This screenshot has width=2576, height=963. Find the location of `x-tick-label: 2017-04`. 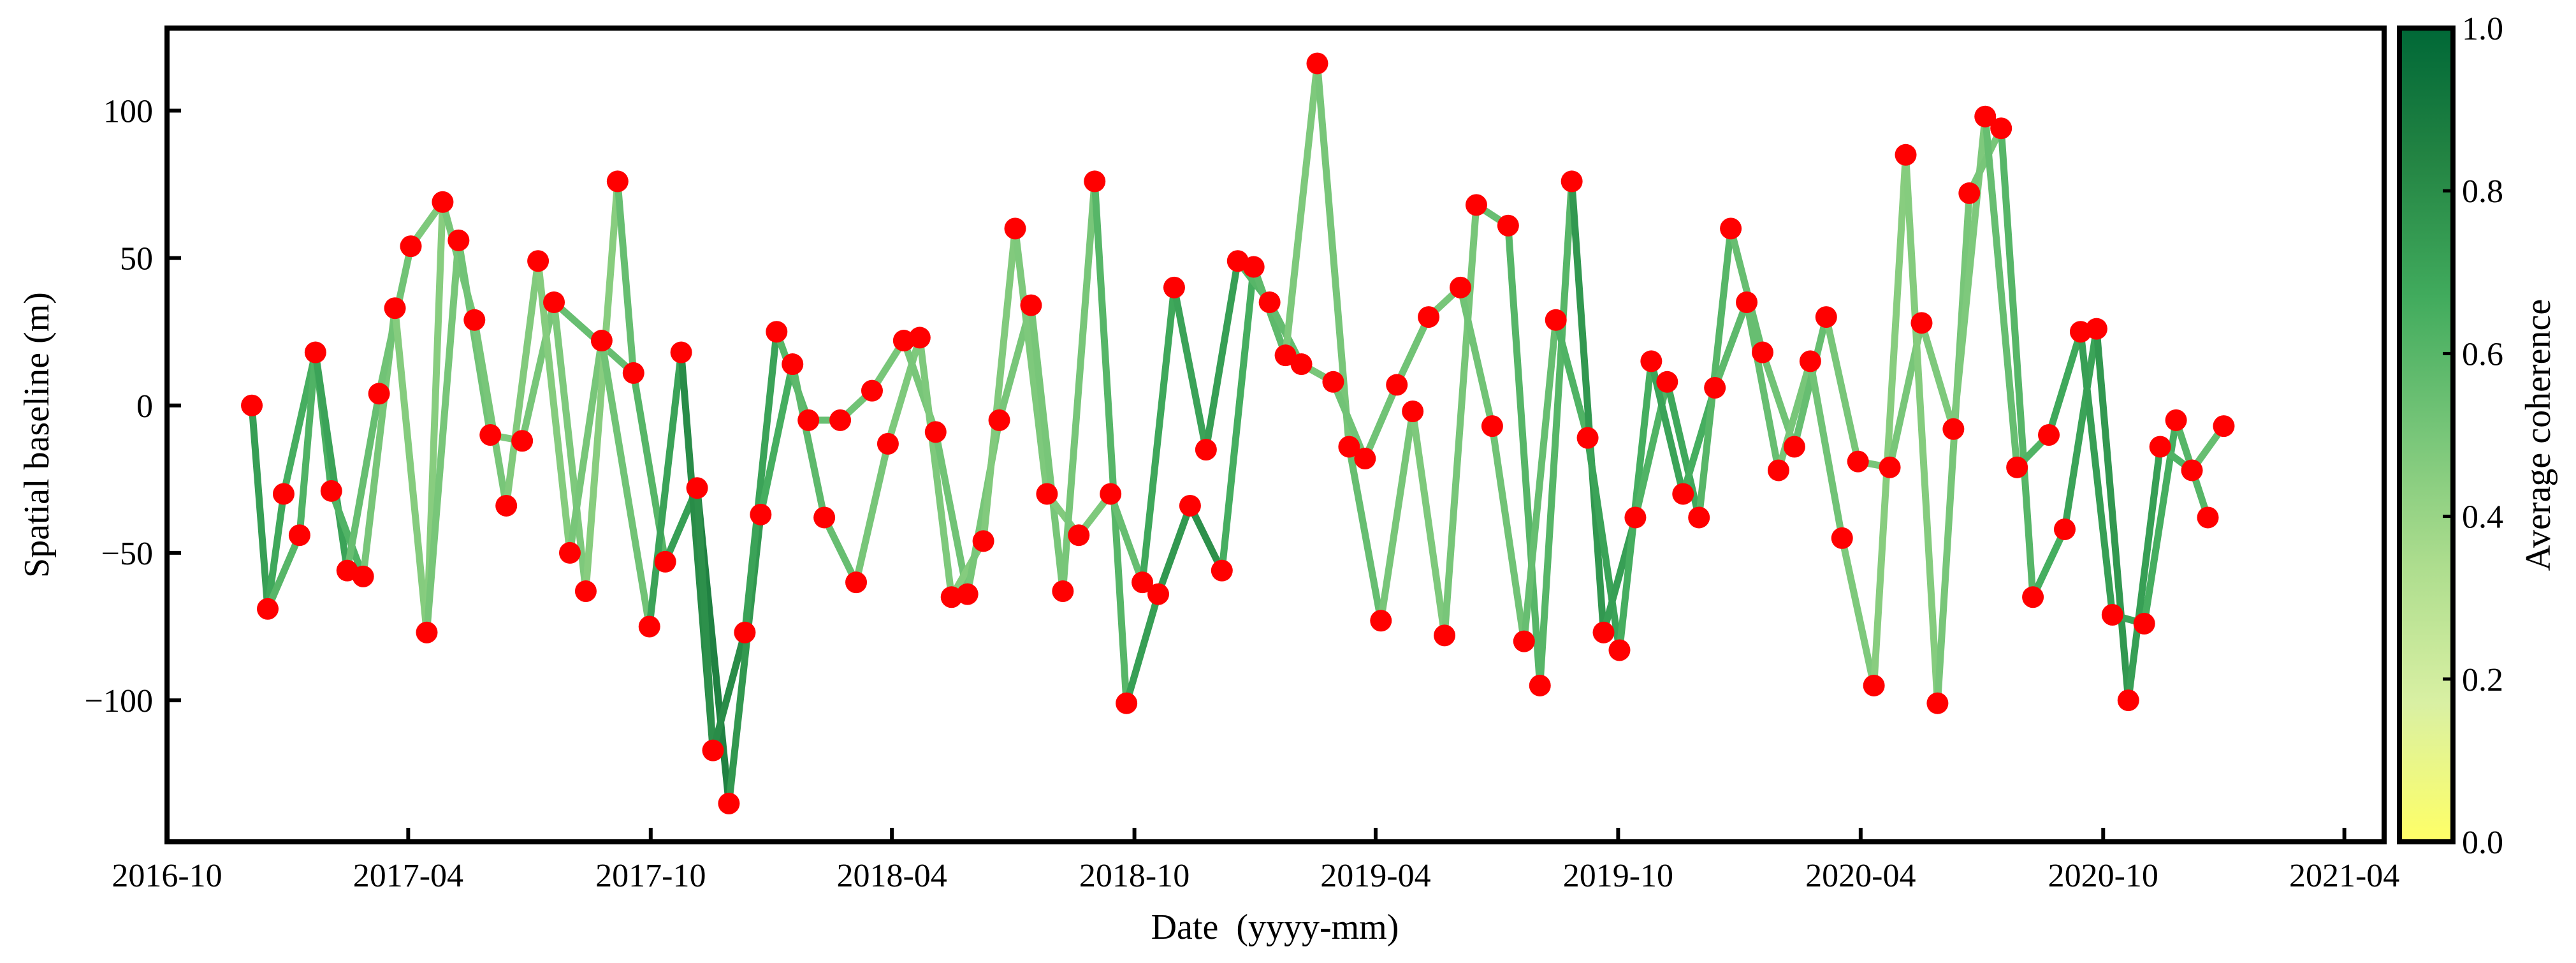

x-tick-label: 2017-04 is located at coordinates (408, 876).